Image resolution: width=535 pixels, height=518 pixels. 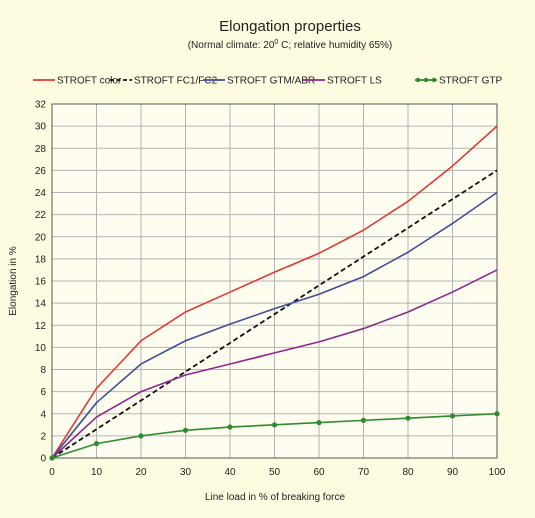 I want to click on x-tick-label: 0, so click(x=52, y=472).